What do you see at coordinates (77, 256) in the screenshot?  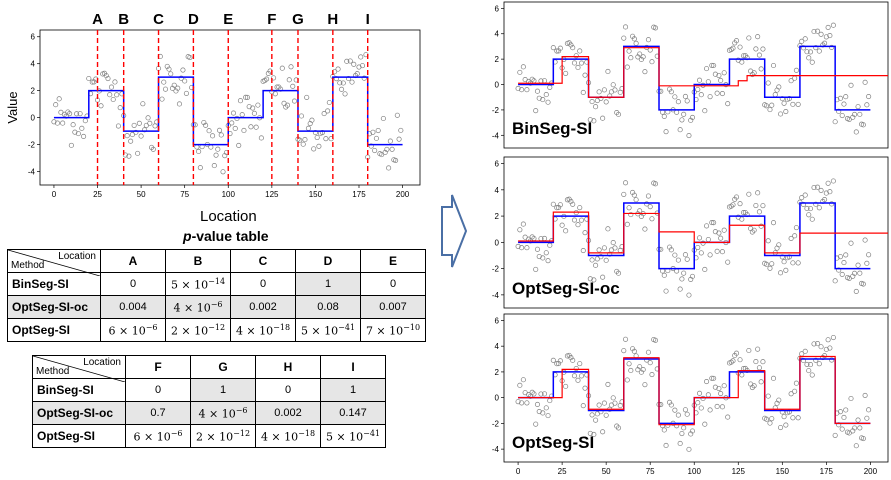 I see `corner-column-label: Location` at bounding box center [77, 256].